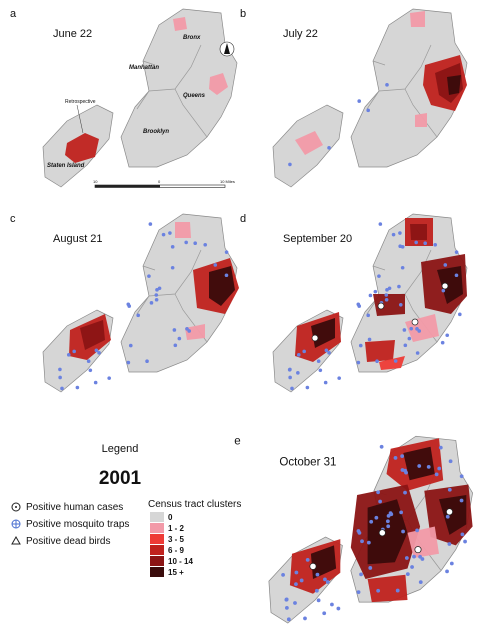  I want to click on clusters-title: Census tract clusters, so click(194, 504).